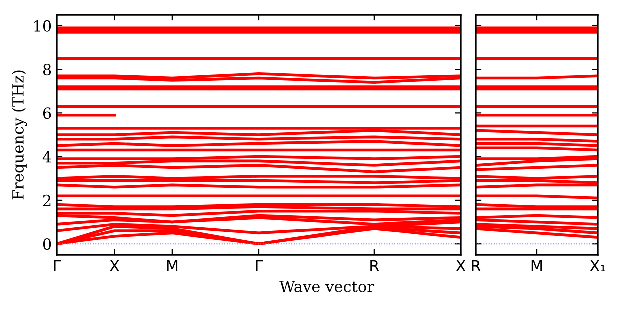 The width and height of the screenshot is (622, 310). What do you see at coordinates (327, 286) in the screenshot?
I see `x-axis-title: Wave vector` at bounding box center [327, 286].